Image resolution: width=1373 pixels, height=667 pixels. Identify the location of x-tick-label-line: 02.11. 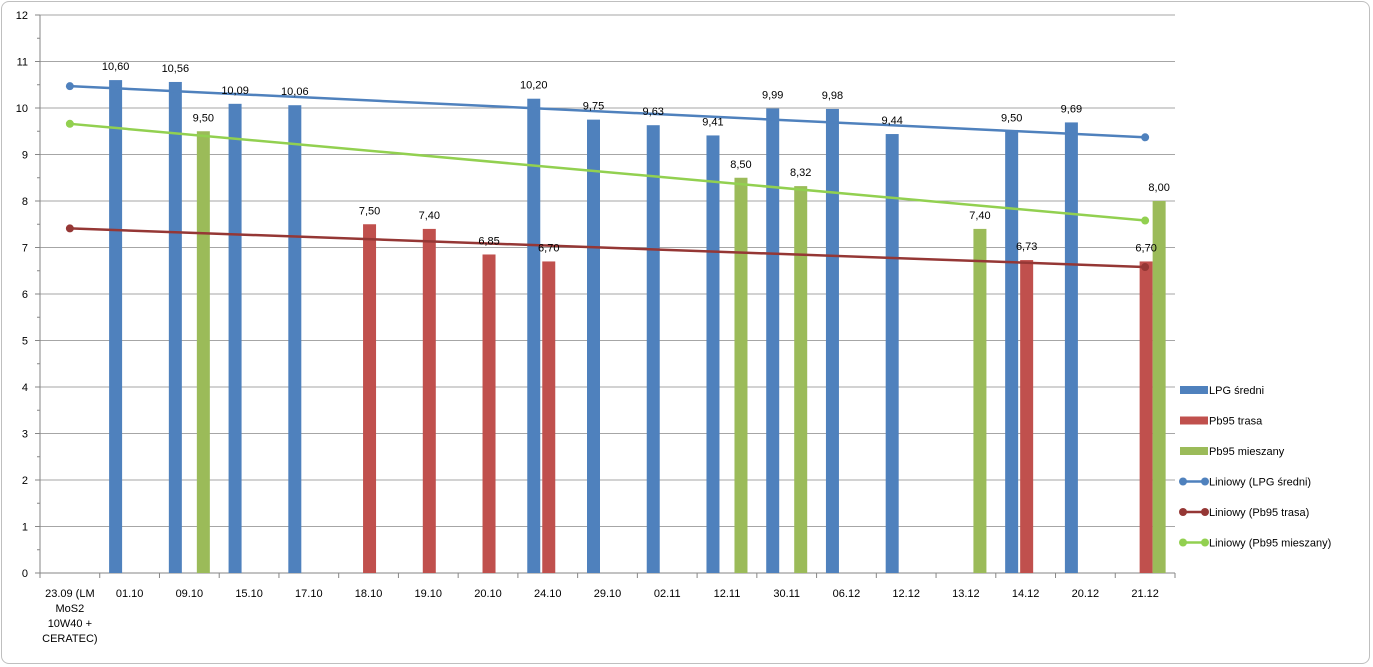
(667, 594).